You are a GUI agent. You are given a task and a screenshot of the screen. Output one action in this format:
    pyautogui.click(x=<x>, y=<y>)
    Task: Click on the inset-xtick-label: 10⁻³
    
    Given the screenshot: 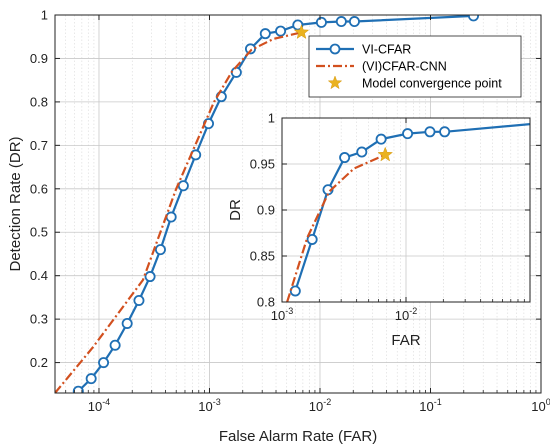 What is the action you would take?
    pyautogui.click(x=282, y=314)
    